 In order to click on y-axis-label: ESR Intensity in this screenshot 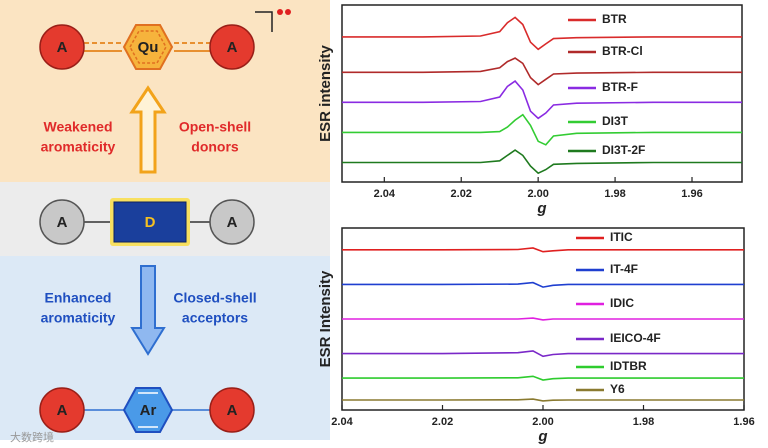, I will do `click(325, 318)`.